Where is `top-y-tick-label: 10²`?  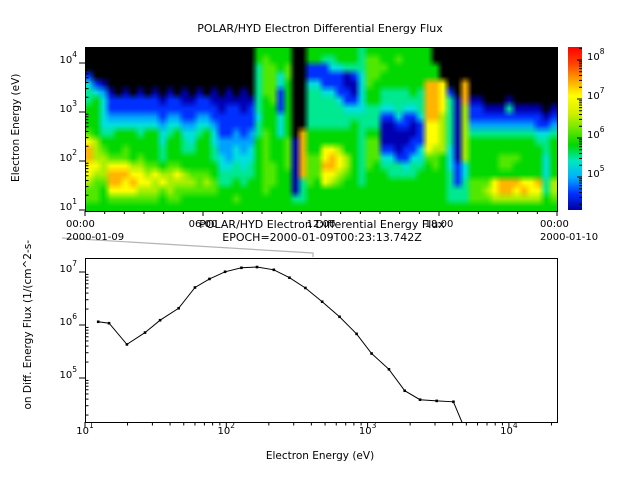
top-y-tick-label: 10² is located at coordinates (68, 156).